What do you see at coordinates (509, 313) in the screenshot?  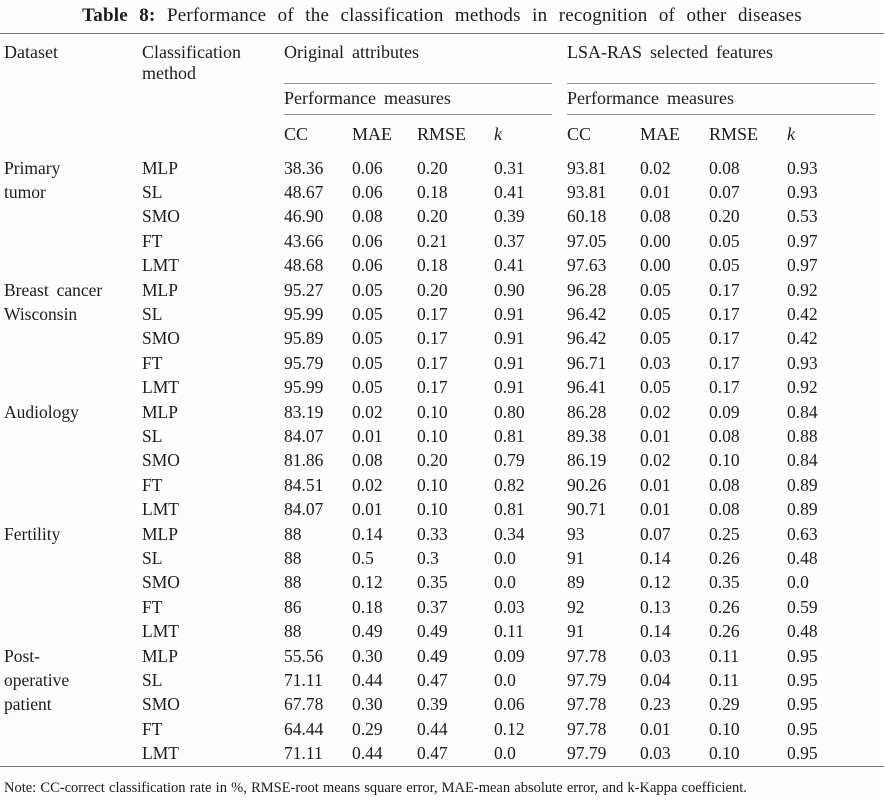 I see `metric-value: 0.91` at bounding box center [509, 313].